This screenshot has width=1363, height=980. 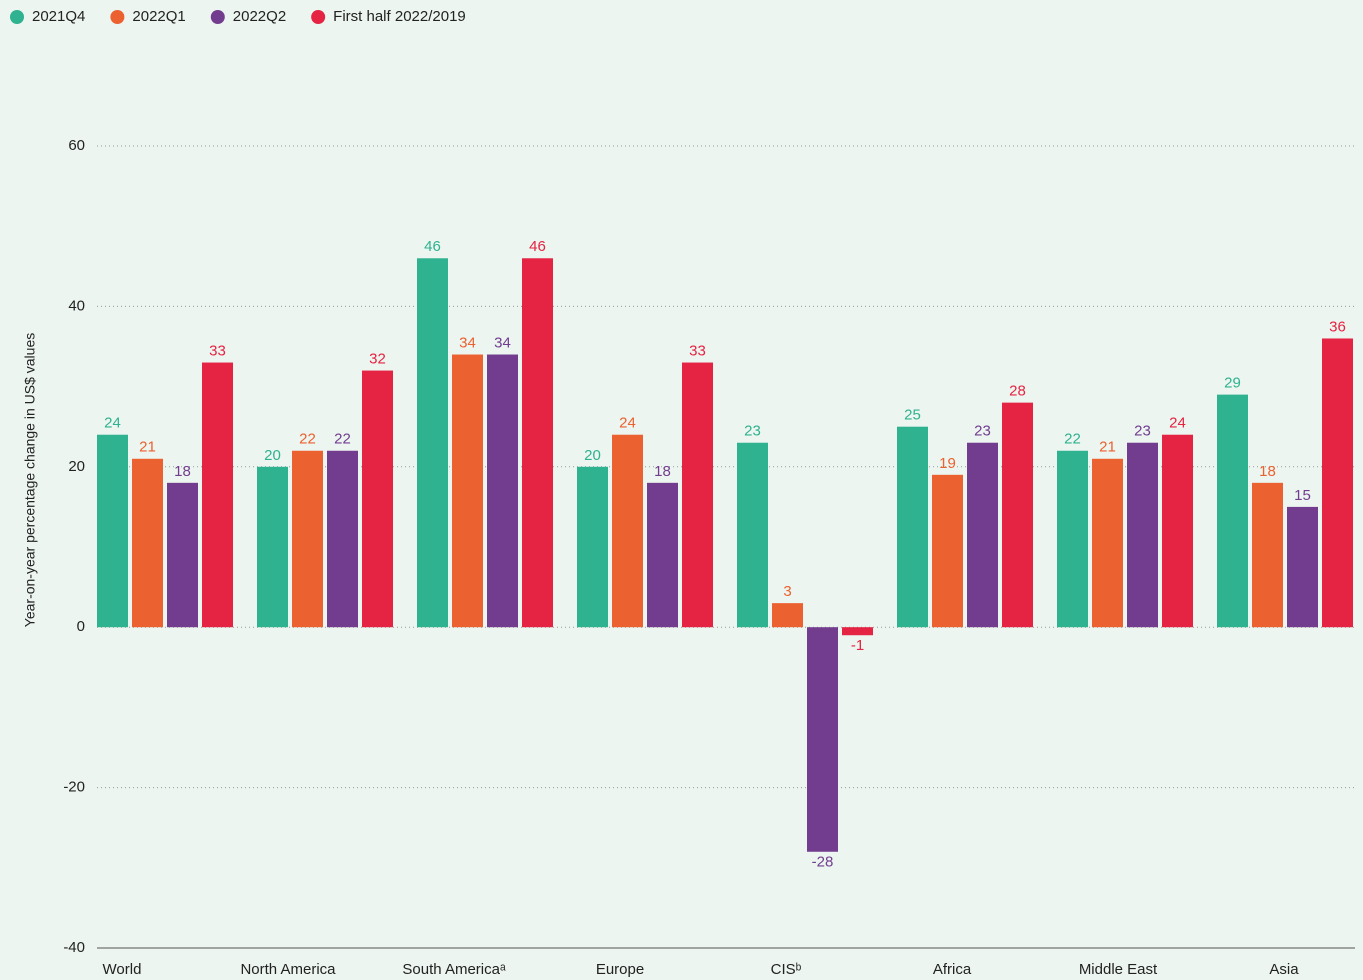 What do you see at coordinates (259, 16) in the screenshot?
I see `legend-label: 2022Q2` at bounding box center [259, 16].